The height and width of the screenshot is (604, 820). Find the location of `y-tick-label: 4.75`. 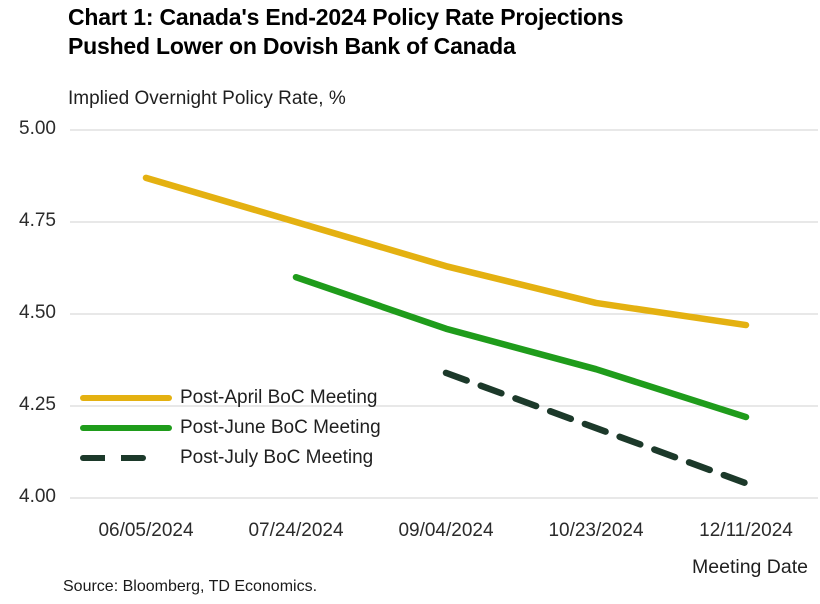

y-tick-label: 4.75 is located at coordinates (37, 220).